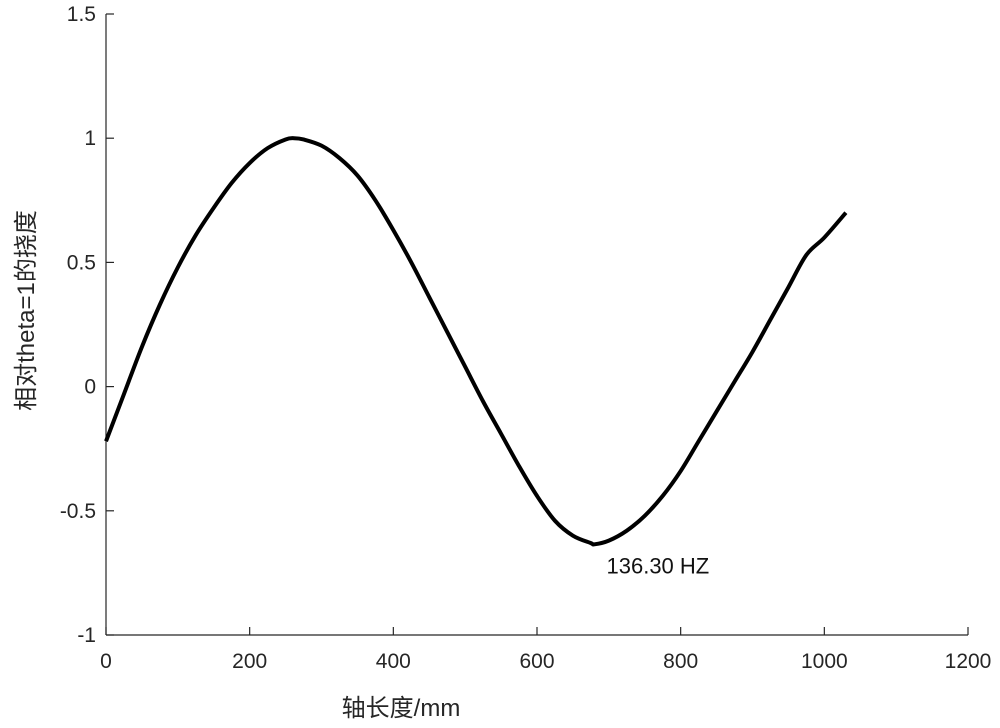  I want to click on y-tick-label: 0, so click(90, 387).